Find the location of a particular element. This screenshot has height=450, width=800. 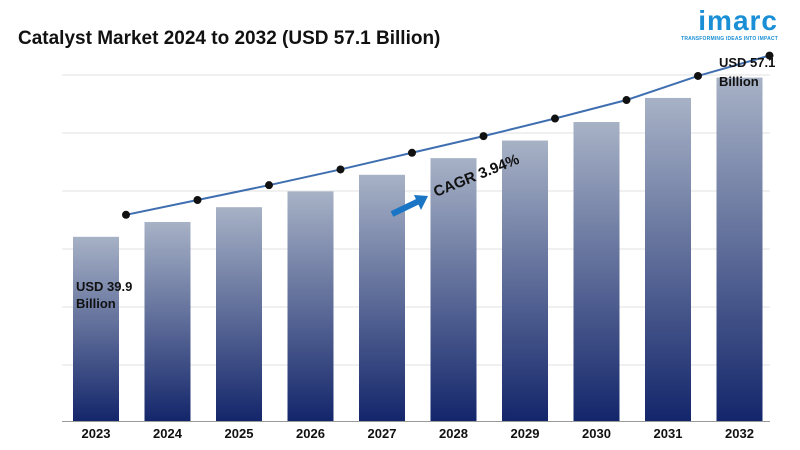

trend-marker-2027 is located at coordinates (412, 152).